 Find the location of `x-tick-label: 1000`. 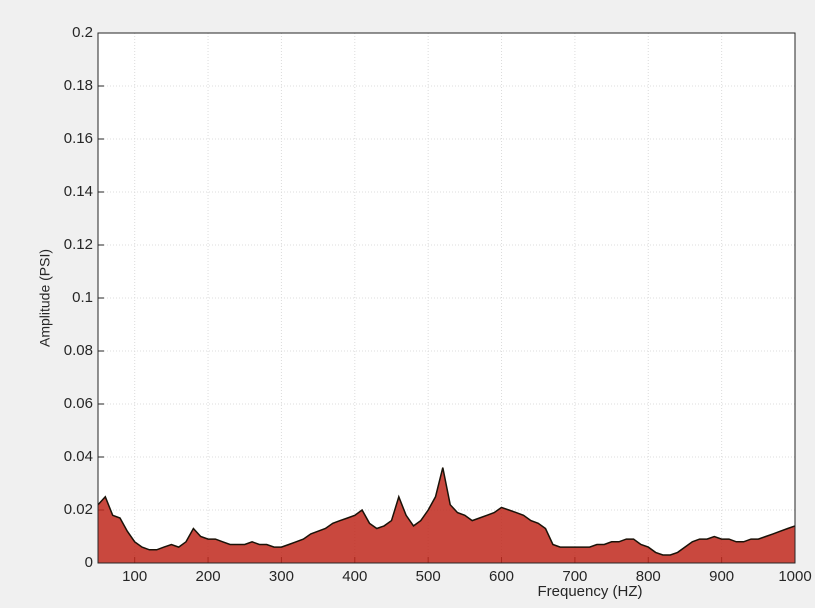

x-tick-label: 1000 is located at coordinates (794, 576).